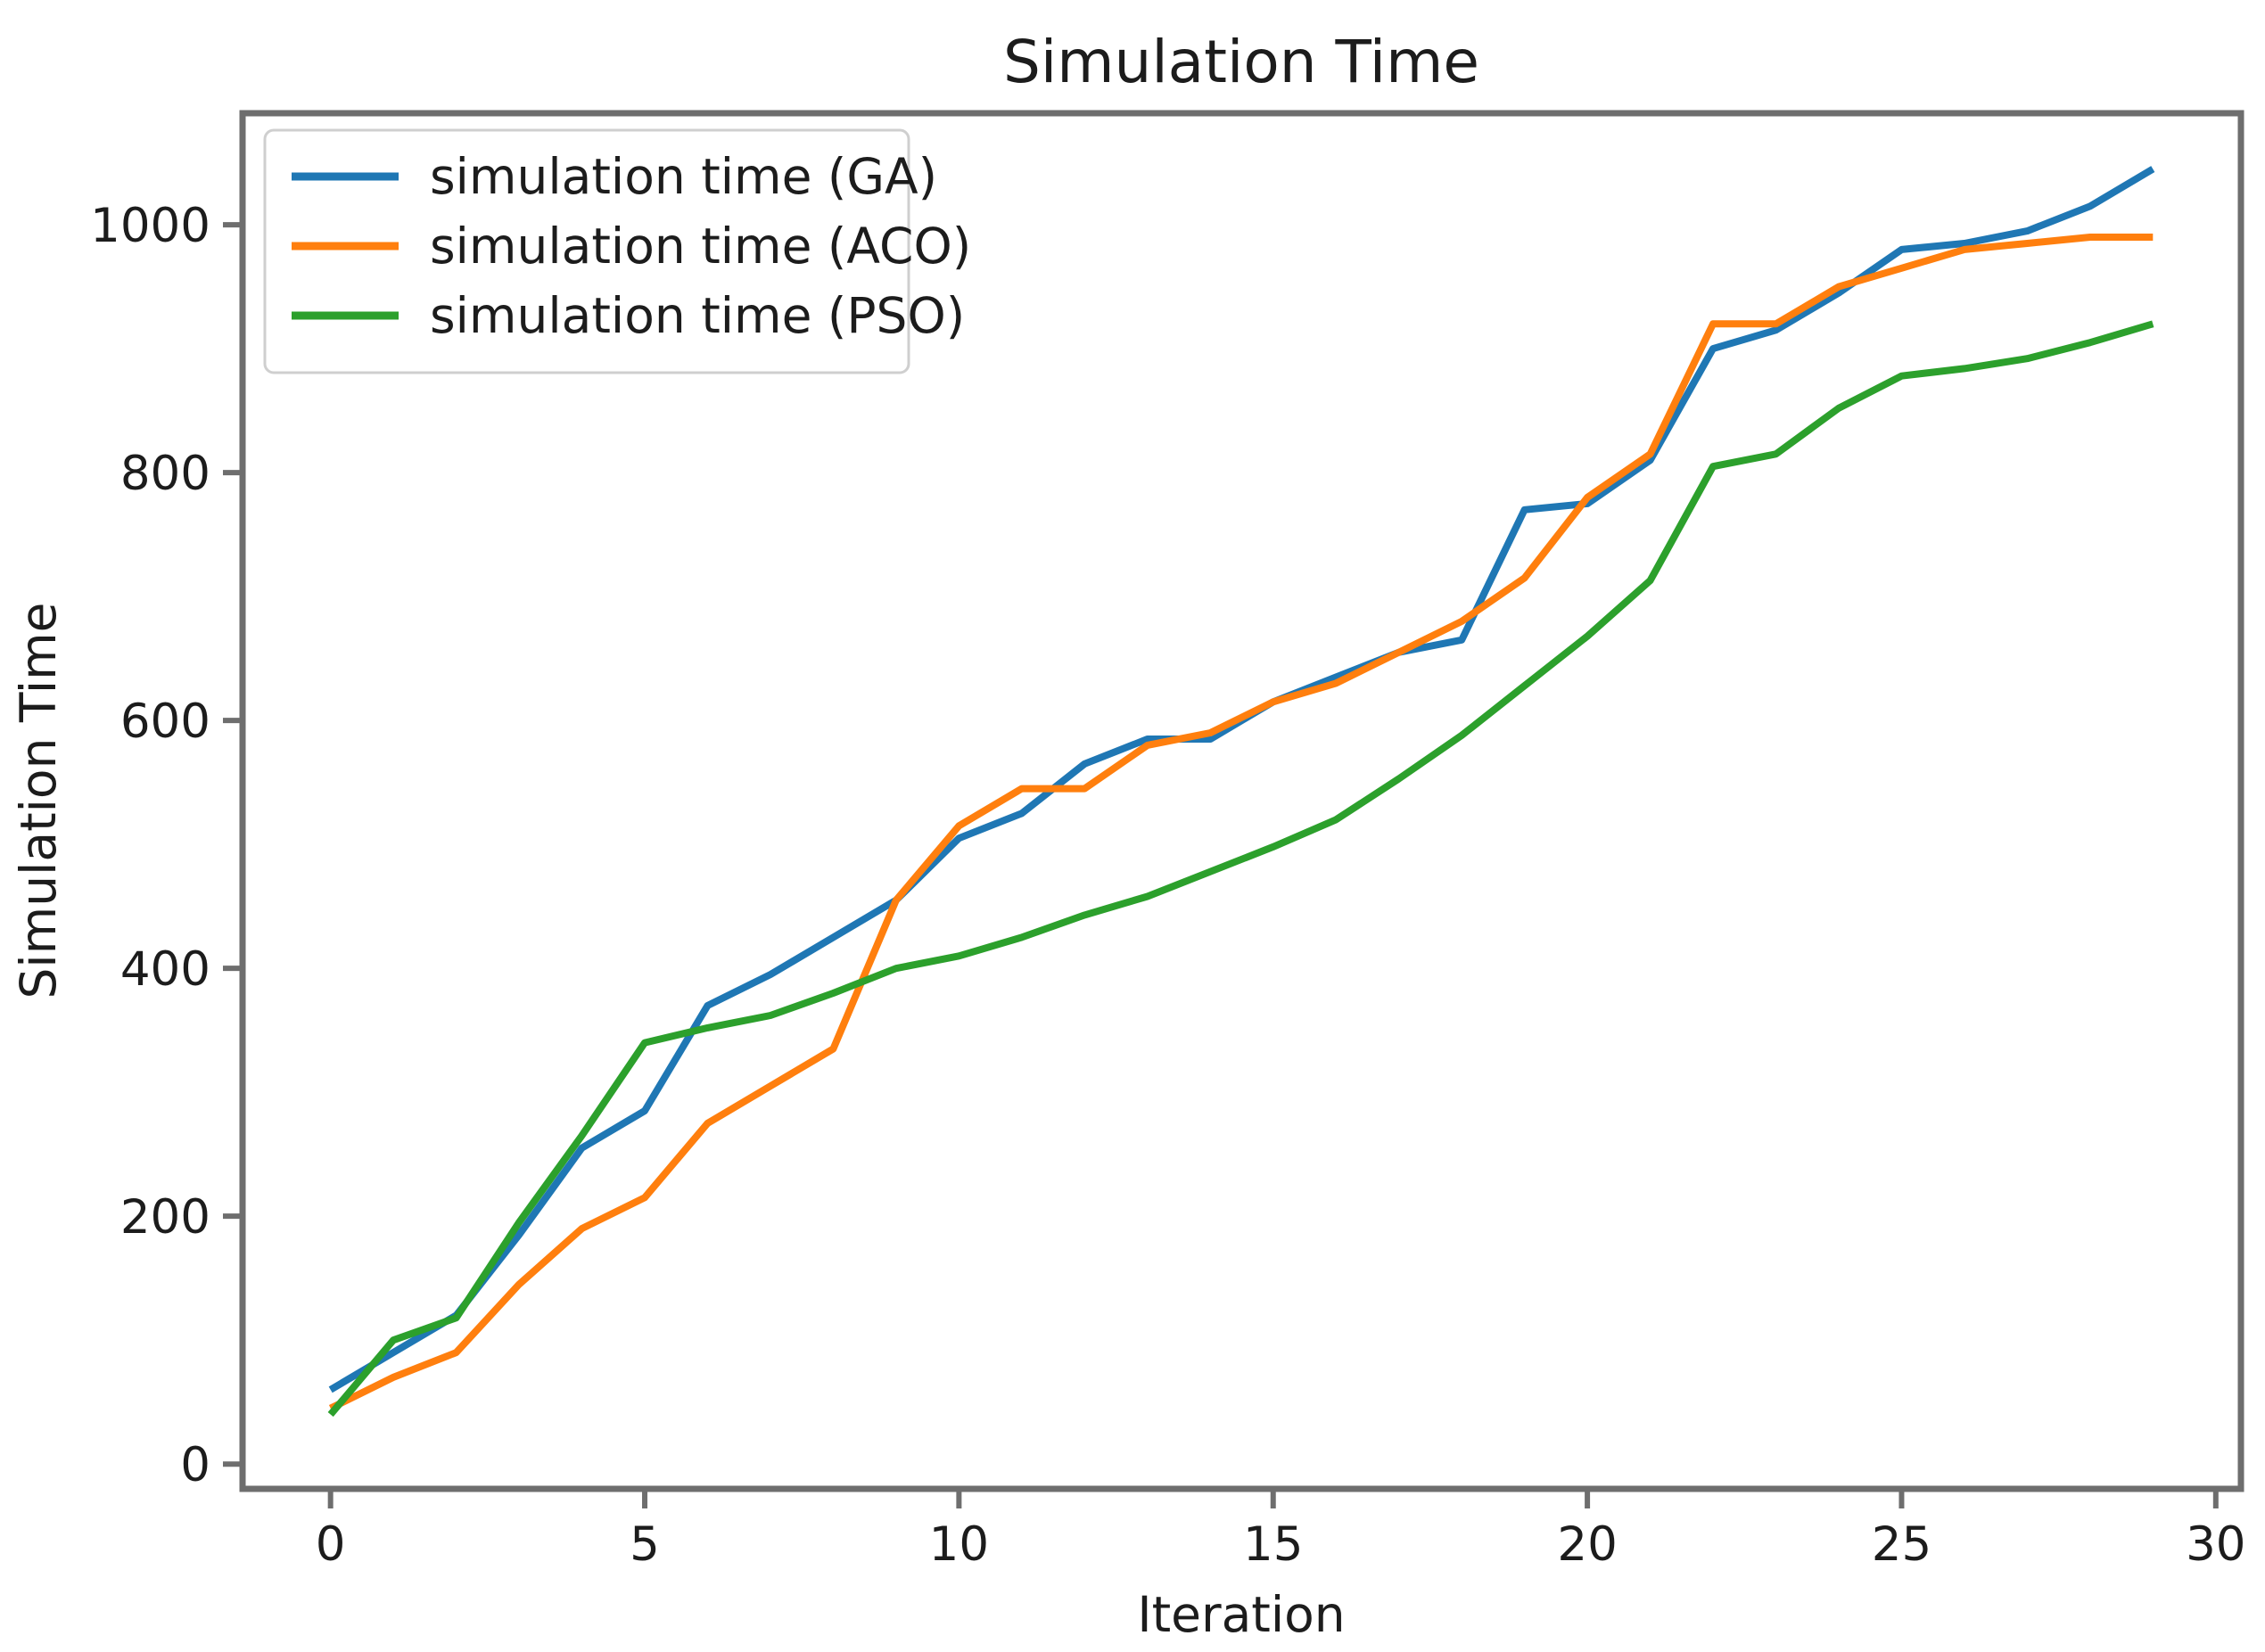 This screenshot has height=1652, width=2265. Describe the element at coordinates (195, 1465) in the screenshot. I see `y-tick-label: 0` at that location.